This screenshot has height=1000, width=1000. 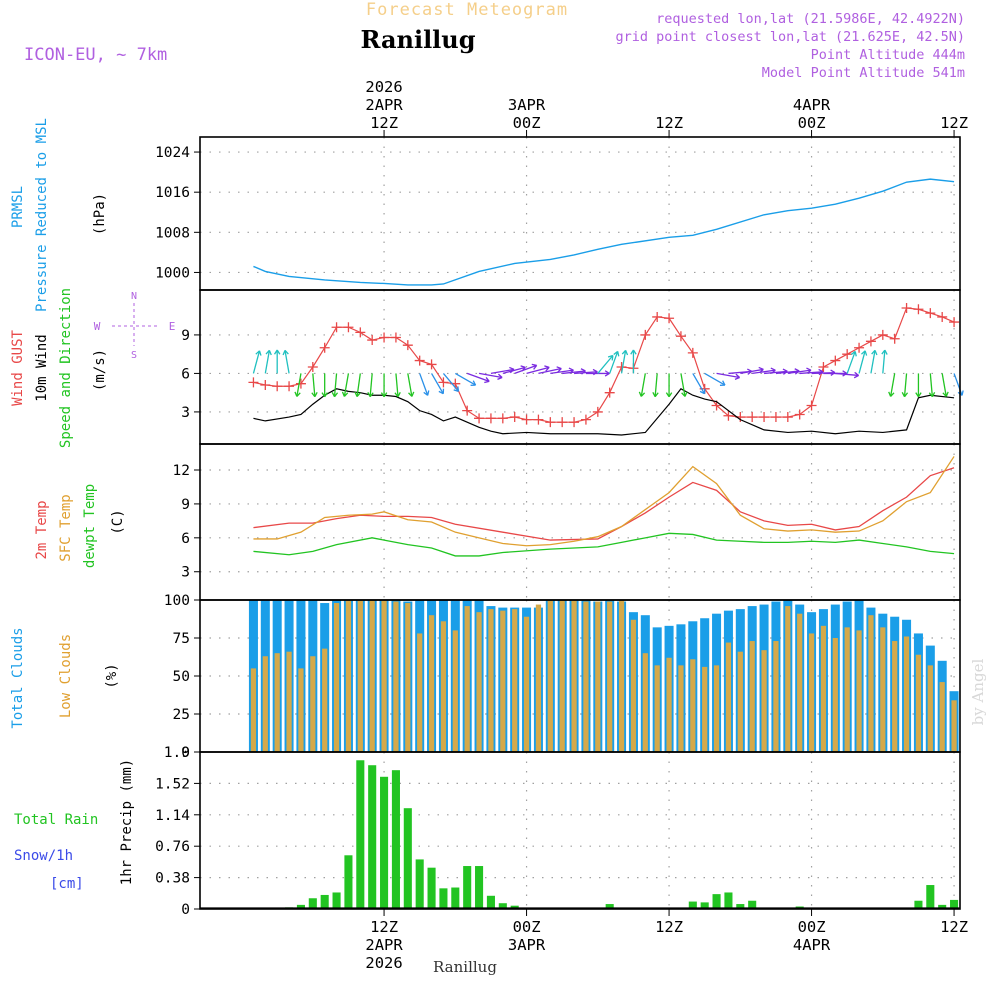 I want to click on wind-label: 10m Wind, so click(x=42, y=367).